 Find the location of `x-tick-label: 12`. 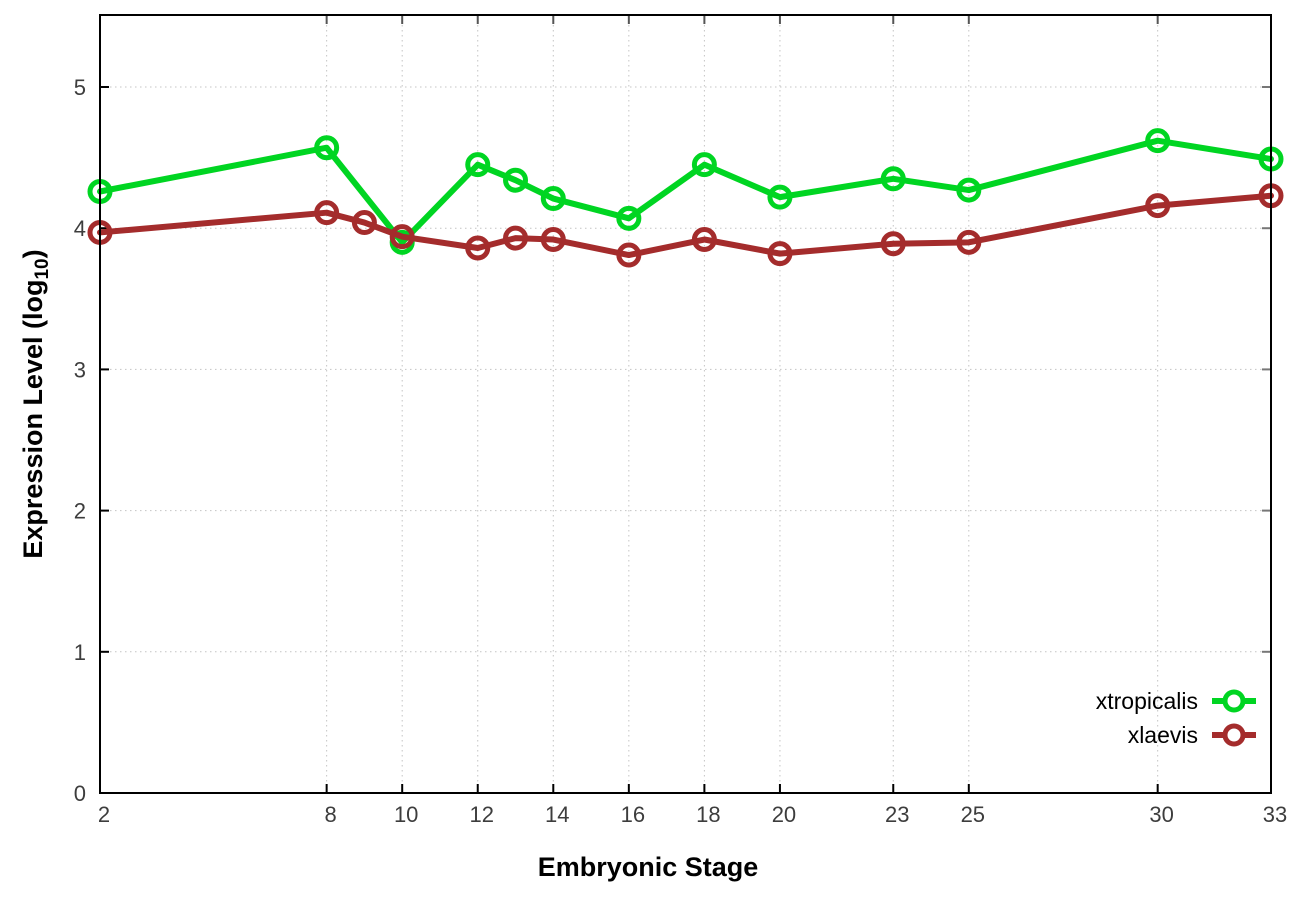

x-tick-label: 12 is located at coordinates (481, 814).